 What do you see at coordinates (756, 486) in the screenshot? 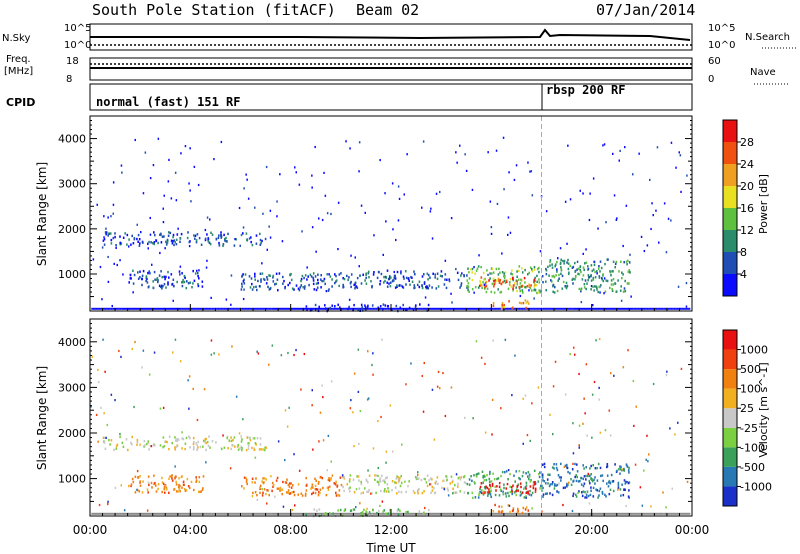
I see `colorbar-tick-label: -1000` at bounding box center [756, 486].